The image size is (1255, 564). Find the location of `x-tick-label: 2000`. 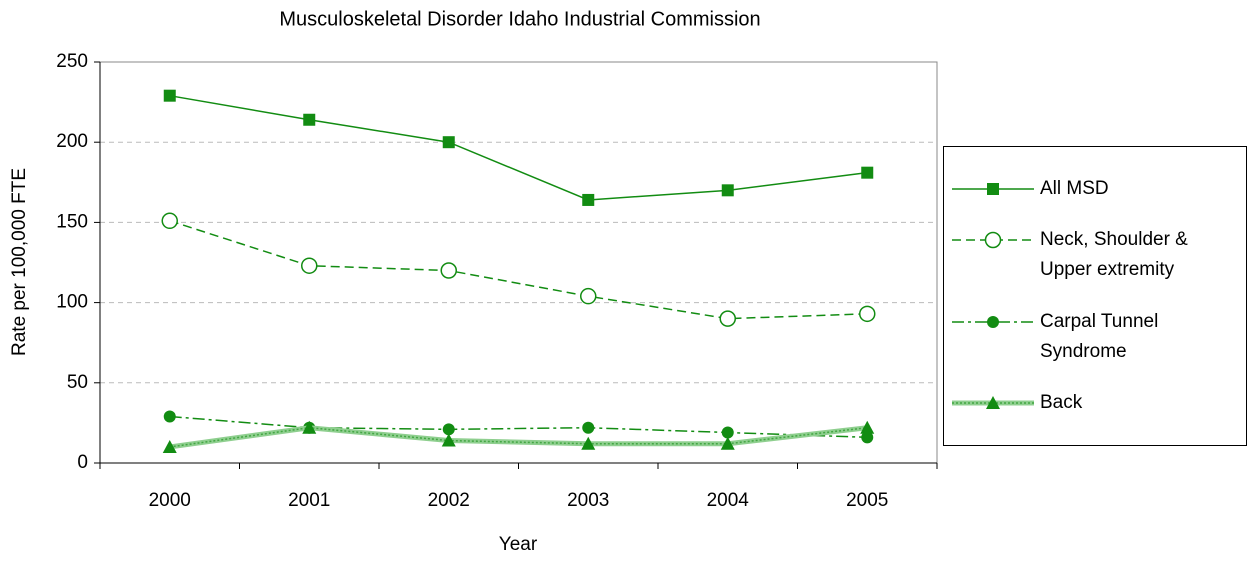

x-tick-label: 2000 is located at coordinates (170, 500).